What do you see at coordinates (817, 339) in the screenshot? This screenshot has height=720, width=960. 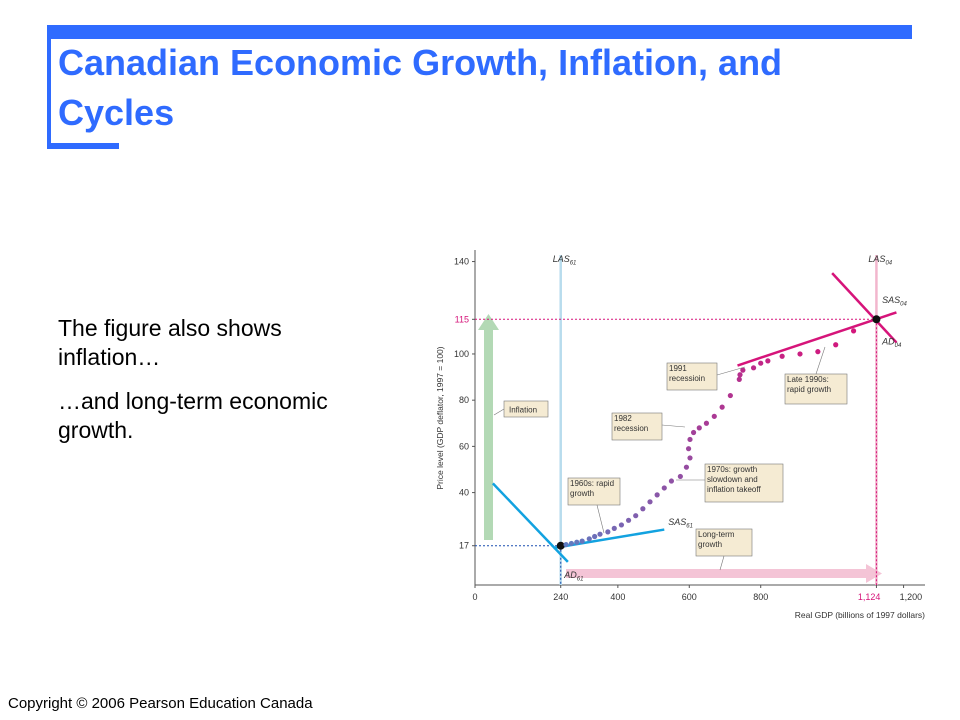 I see `sas04-curve` at bounding box center [817, 339].